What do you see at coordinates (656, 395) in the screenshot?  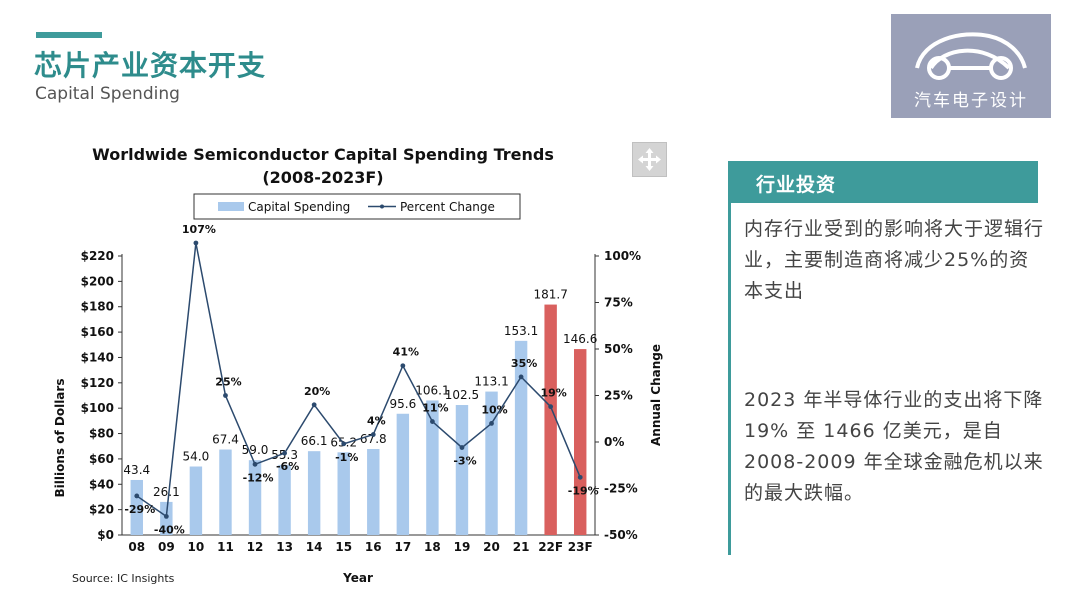 I see `y2-axis-label: Annual Change` at bounding box center [656, 395].